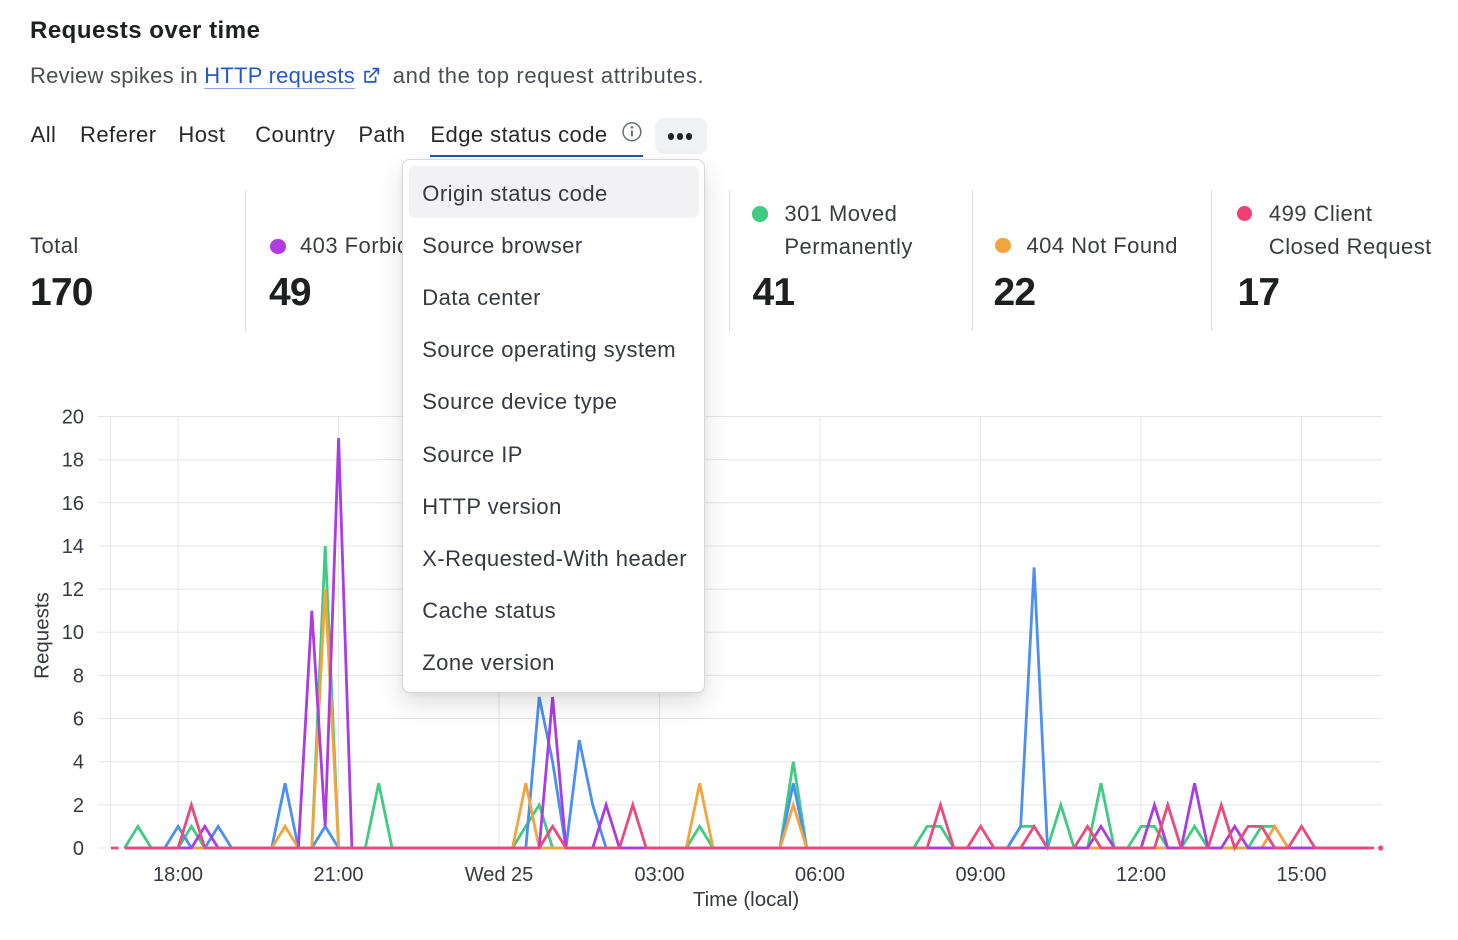 Image resolution: width=1458 pixels, height=940 pixels. What do you see at coordinates (659, 875) in the screenshot?
I see `svg-text: 03:00` at bounding box center [659, 875].